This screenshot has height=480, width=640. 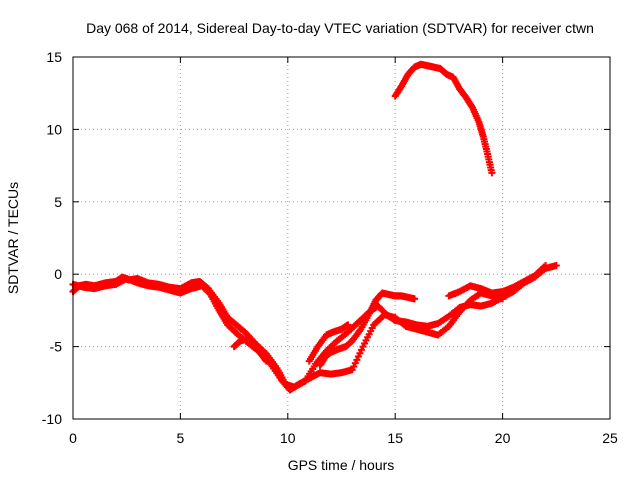 I want to click on y-tick-label: 15, so click(x=54, y=57).